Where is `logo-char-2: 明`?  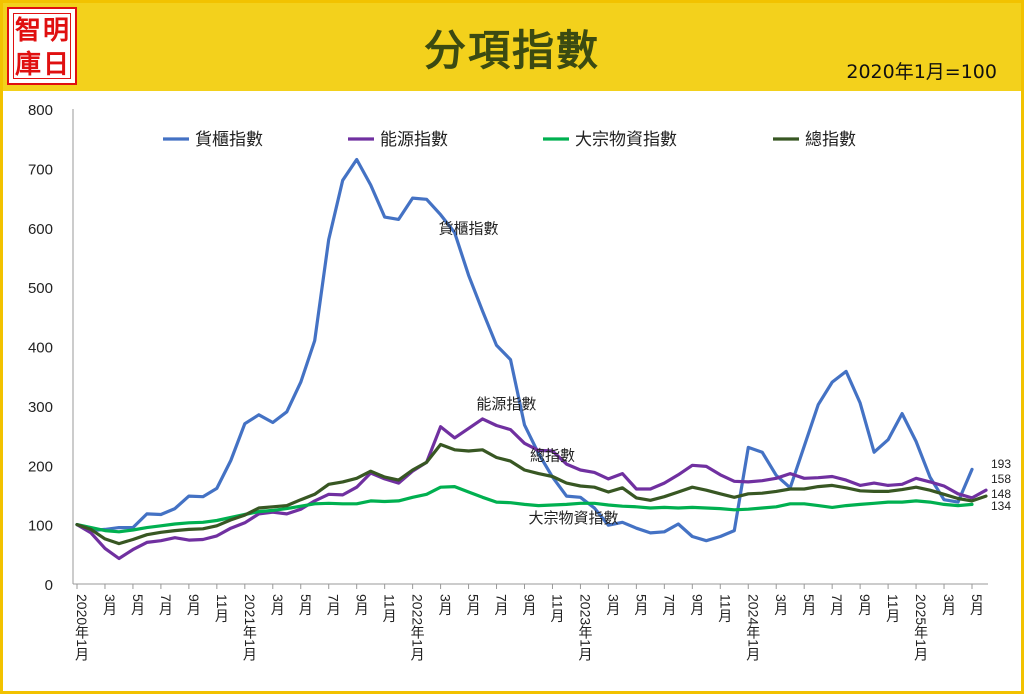
logo-char-2: 明 is located at coordinates (55, 31).